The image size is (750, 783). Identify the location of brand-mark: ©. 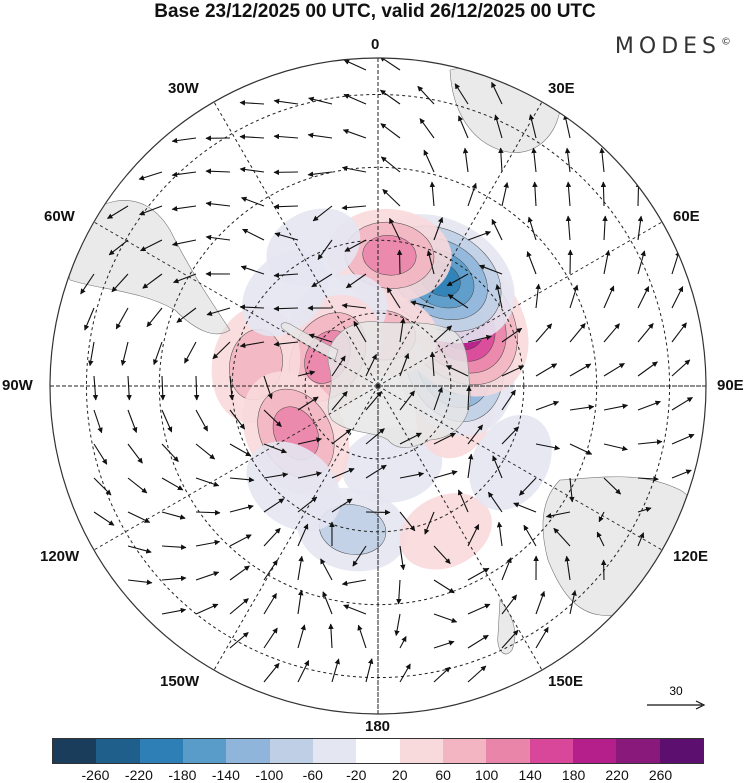
(728, 42).